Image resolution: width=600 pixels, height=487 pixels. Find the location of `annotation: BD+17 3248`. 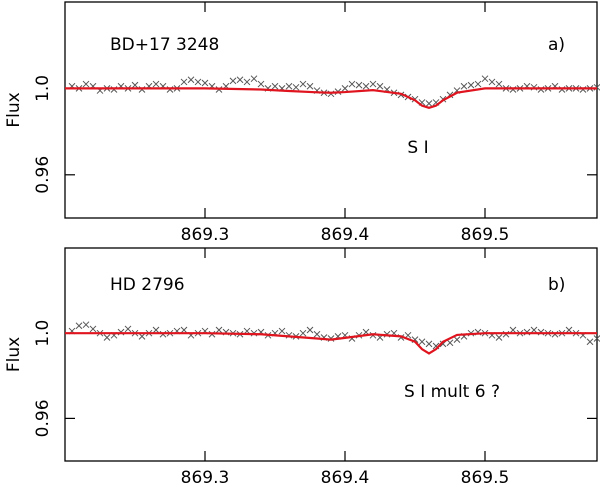

annotation: BD+17 3248 is located at coordinates (164, 45).